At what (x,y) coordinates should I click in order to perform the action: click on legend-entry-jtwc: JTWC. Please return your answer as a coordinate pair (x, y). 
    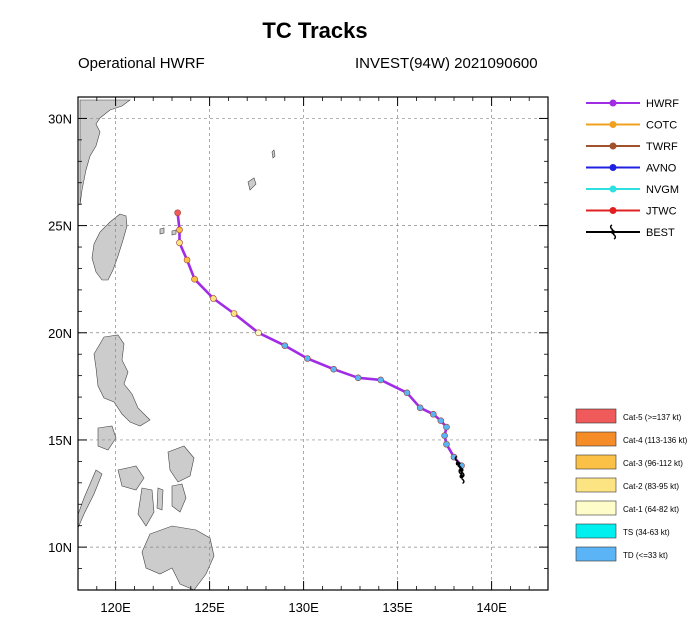
    Looking at the image, I should click on (631, 212).